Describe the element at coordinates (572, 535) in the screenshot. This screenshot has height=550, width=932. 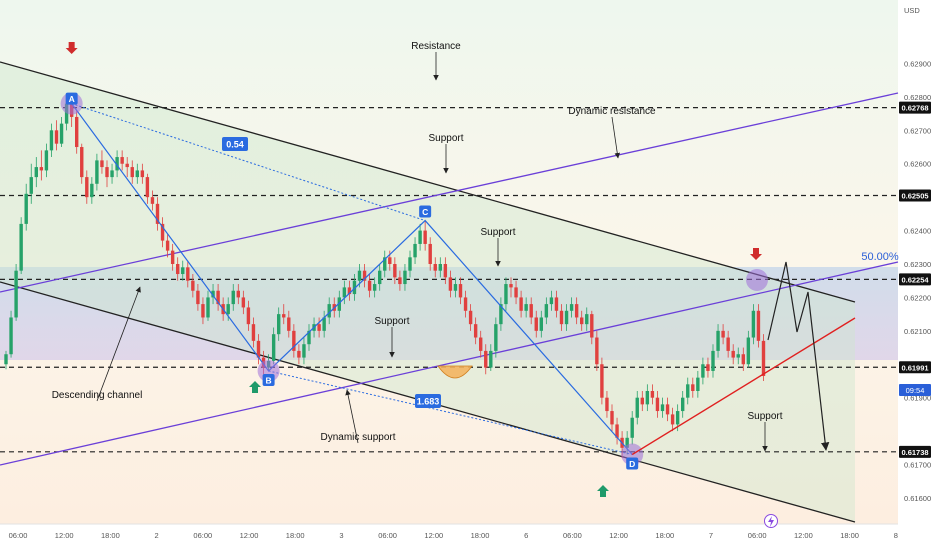
I see `time-tick-12: 06:00` at that location.